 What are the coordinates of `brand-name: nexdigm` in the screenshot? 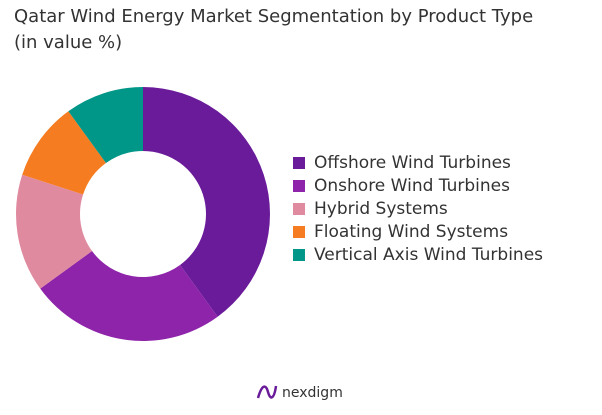 It's located at (312, 393).